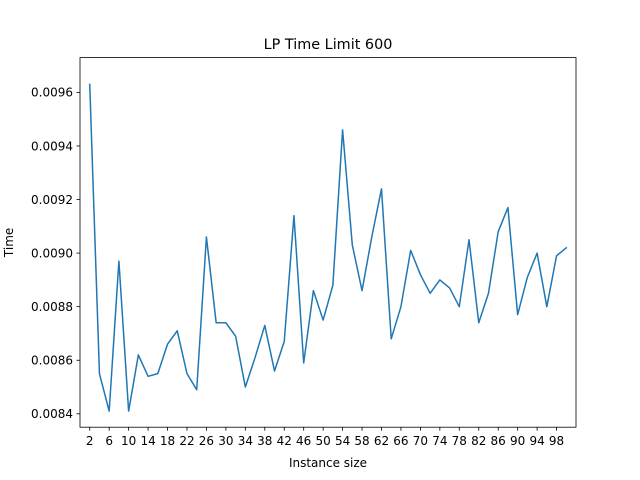  What do you see at coordinates (186, 441) in the screenshot?
I see `x-tick-label: 22` at bounding box center [186, 441].